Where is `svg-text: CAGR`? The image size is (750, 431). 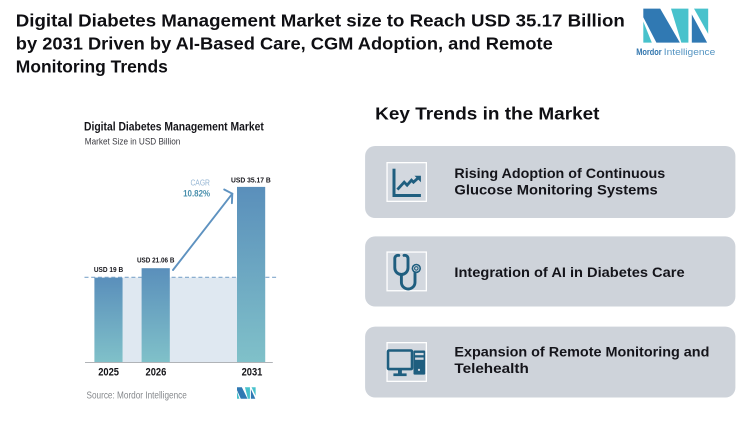
svg-text: CAGR is located at coordinates (200, 183).